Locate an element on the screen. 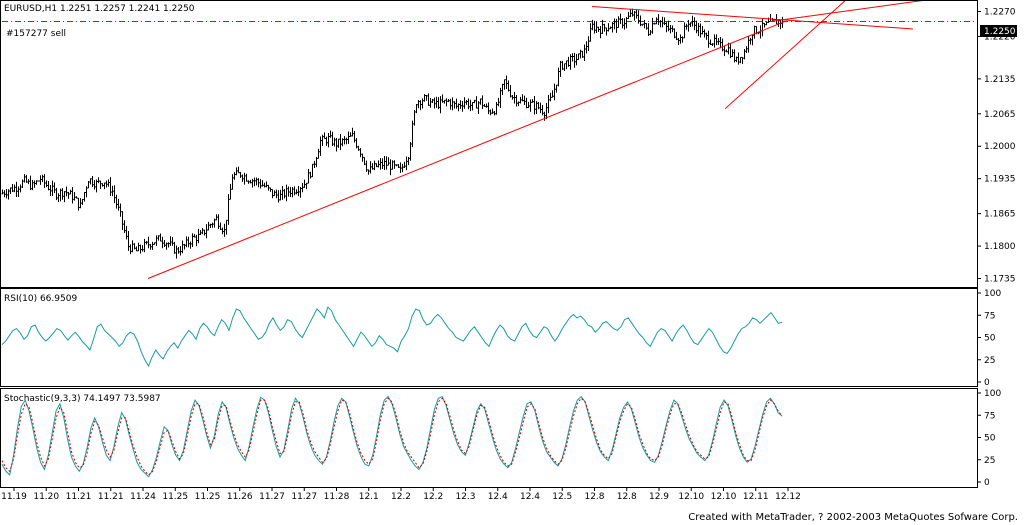 Image resolution: width=1024 pixels, height=525 pixels. price-y-tick-label: 1.2135 is located at coordinates (1000, 80).